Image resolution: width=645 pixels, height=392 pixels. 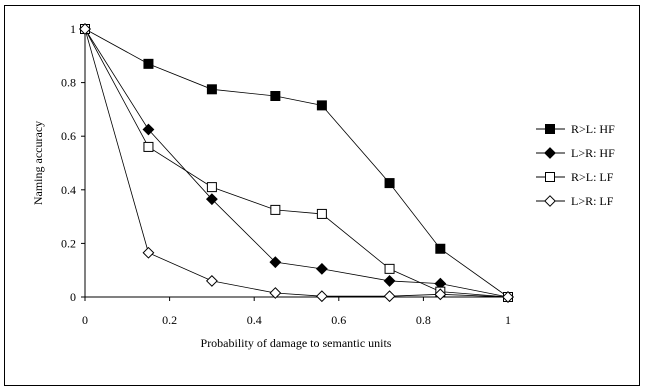 What do you see at coordinates (68, 243) in the screenshot?
I see `y-tick-label: 0.2` at bounding box center [68, 243].